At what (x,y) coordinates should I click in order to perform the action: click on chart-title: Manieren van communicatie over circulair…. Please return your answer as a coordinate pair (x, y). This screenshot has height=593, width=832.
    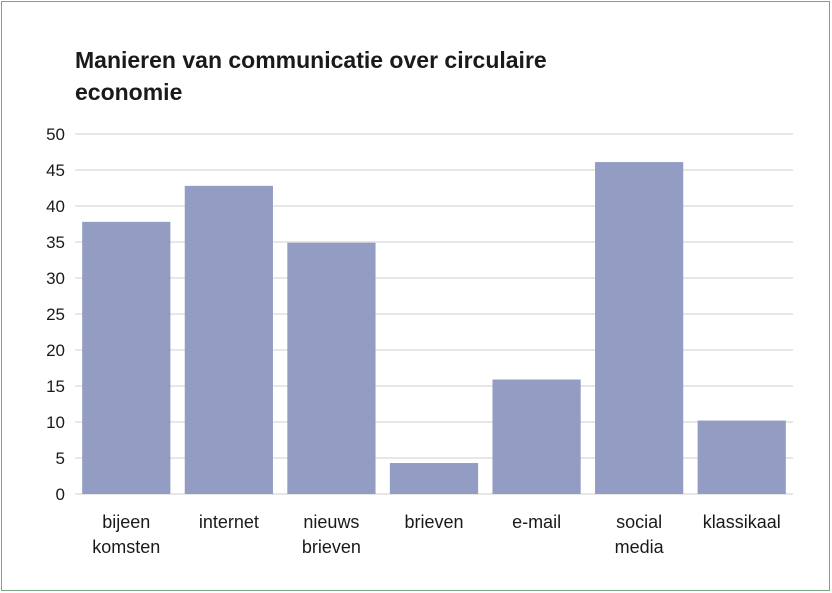
    Looking at the image, I should click on (311, 76).